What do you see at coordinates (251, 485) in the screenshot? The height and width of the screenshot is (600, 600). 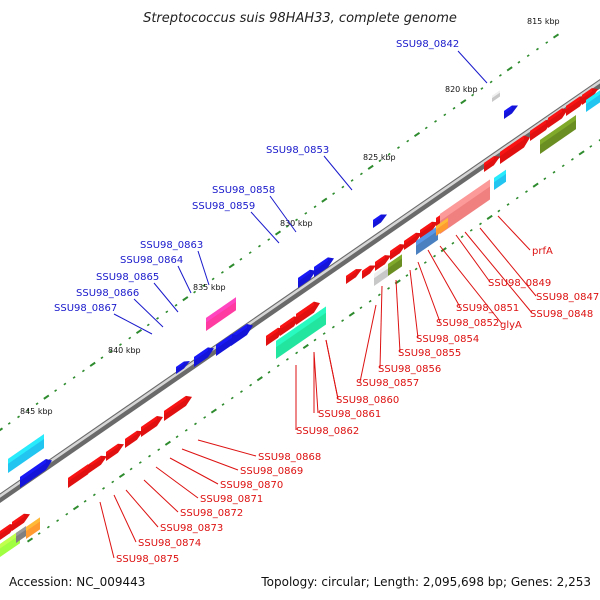 I see `gene-label-reverse: SSU98_0870` at bounding box center [251, 485].